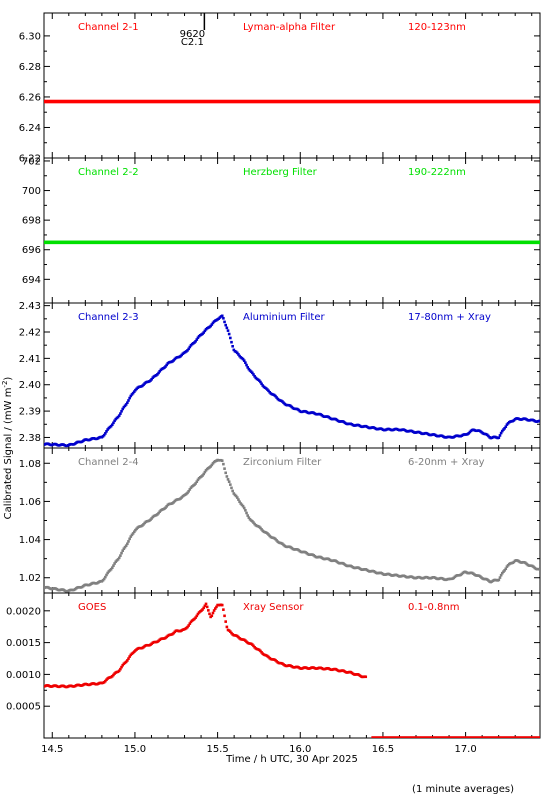 The width and height of the screenshot is (550, 800). Describe the element at coordinates (8, 379) in the screenshot. I see `y-axis-label-close: )` at that location.